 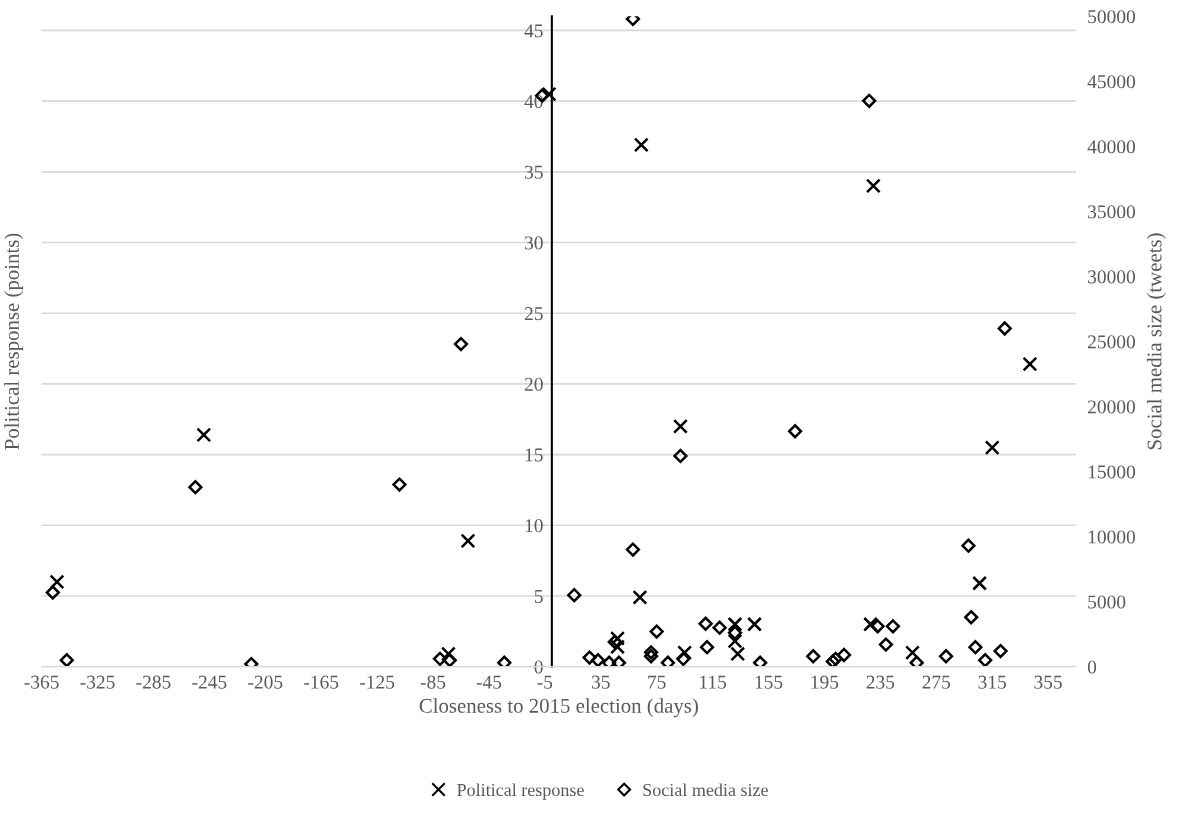 I want to click on x-tick-label: -125, so click(x=377, y=682).